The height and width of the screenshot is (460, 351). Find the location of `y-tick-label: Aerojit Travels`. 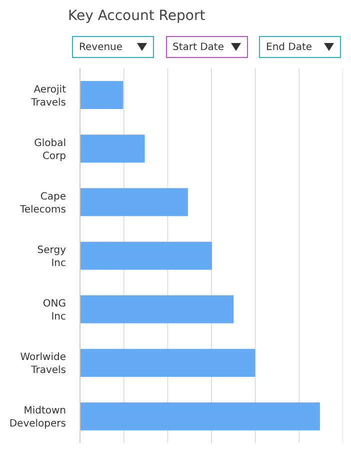

y-tick-label: Aerojit Travels is located at coordinates (48, 96).